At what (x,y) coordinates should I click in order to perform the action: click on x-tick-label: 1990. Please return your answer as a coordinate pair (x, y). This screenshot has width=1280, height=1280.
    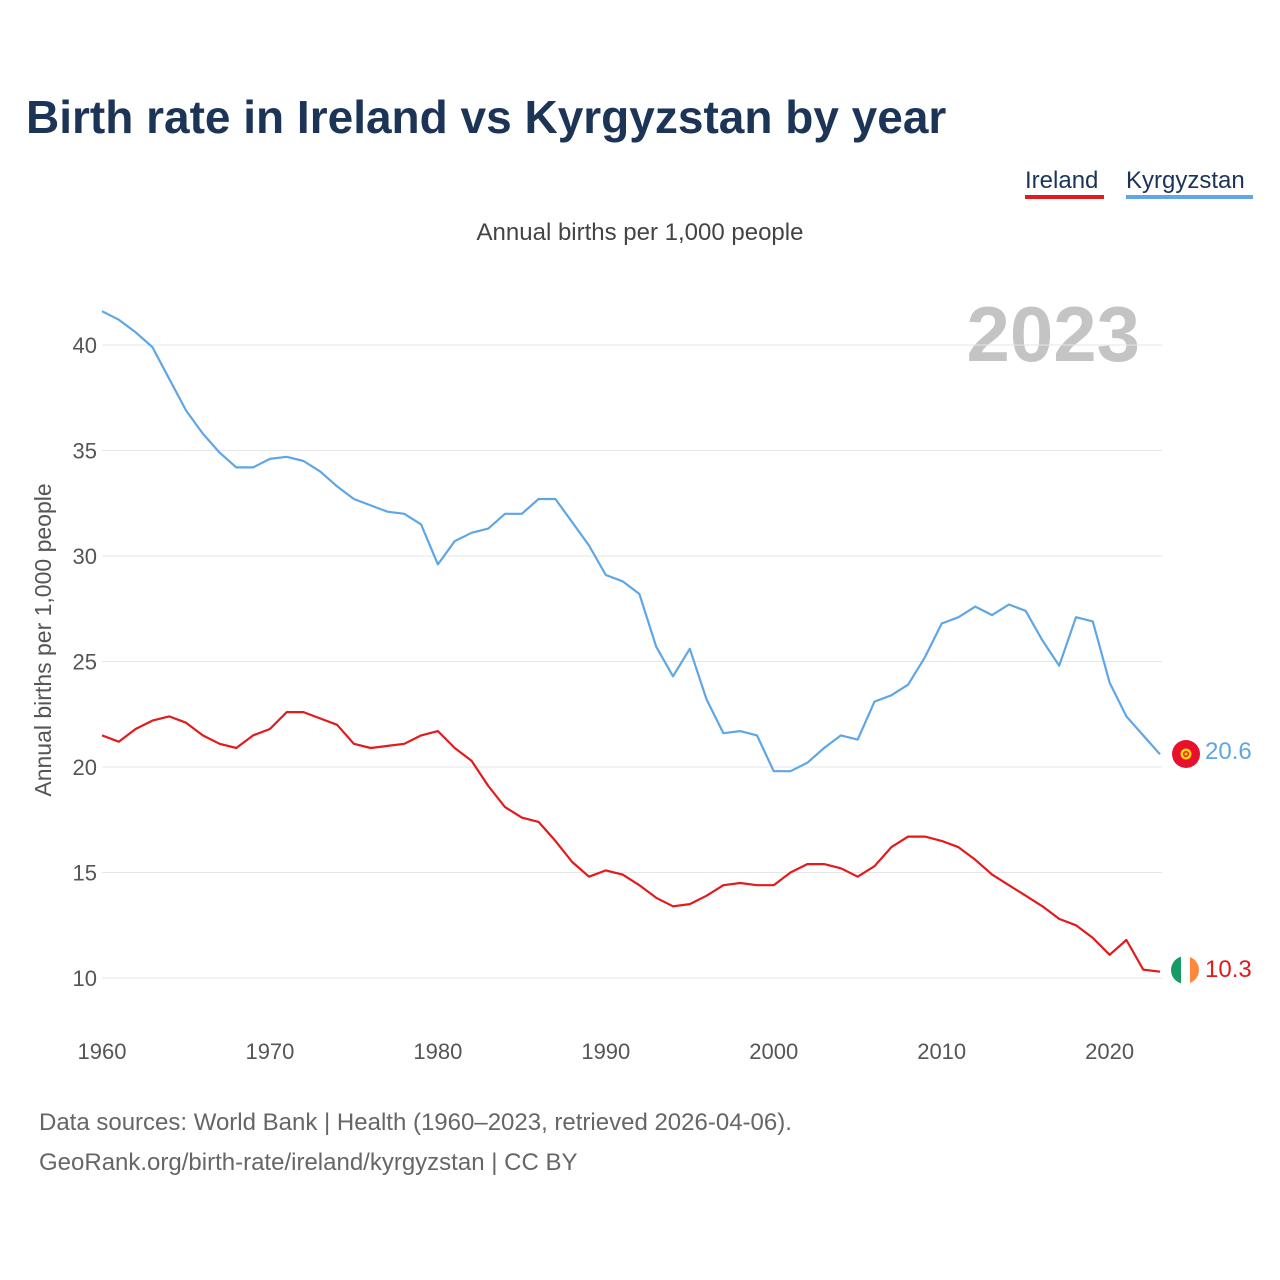
    Looking at the image, I should click on (605, 1051).